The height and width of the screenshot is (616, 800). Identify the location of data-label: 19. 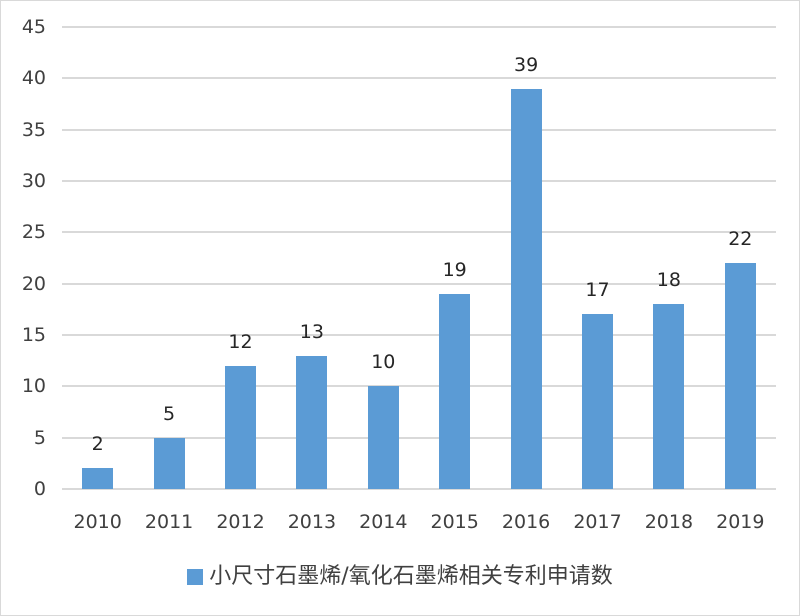
(454, 269).